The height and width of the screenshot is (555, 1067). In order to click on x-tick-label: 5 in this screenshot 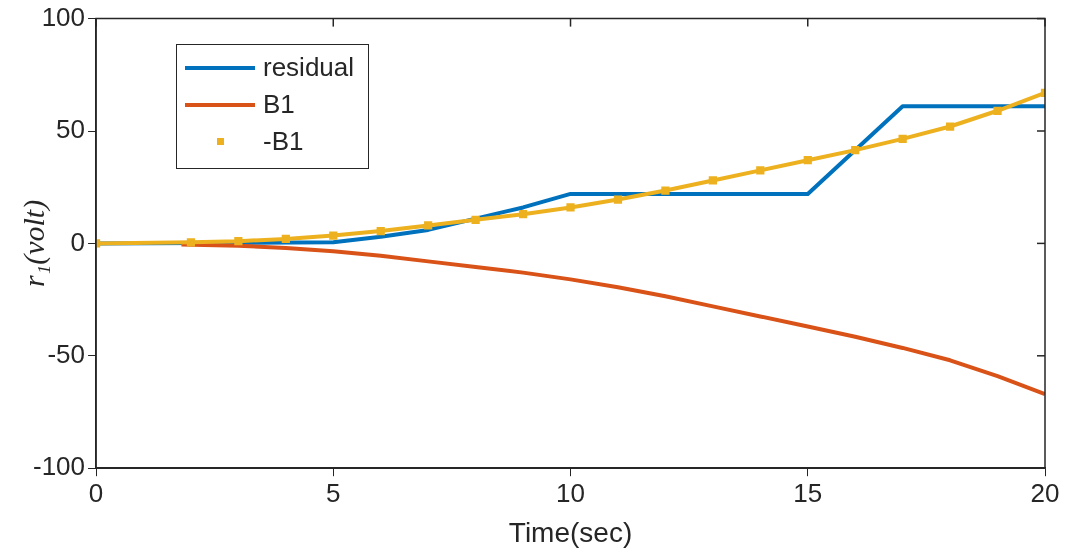, I will do `click(333, 492)`.